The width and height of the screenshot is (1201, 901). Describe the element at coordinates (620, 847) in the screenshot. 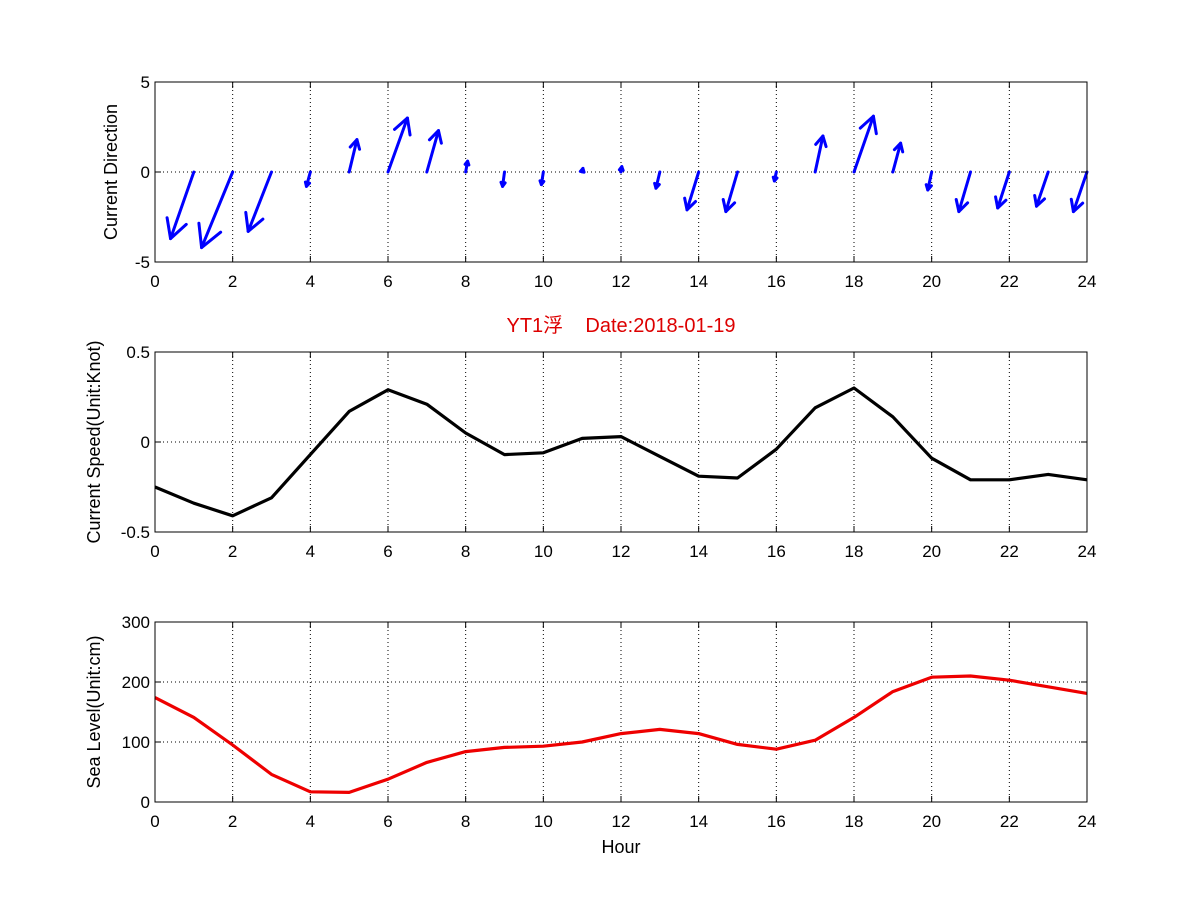

I see `xlabel-hour: Hour` at that location.